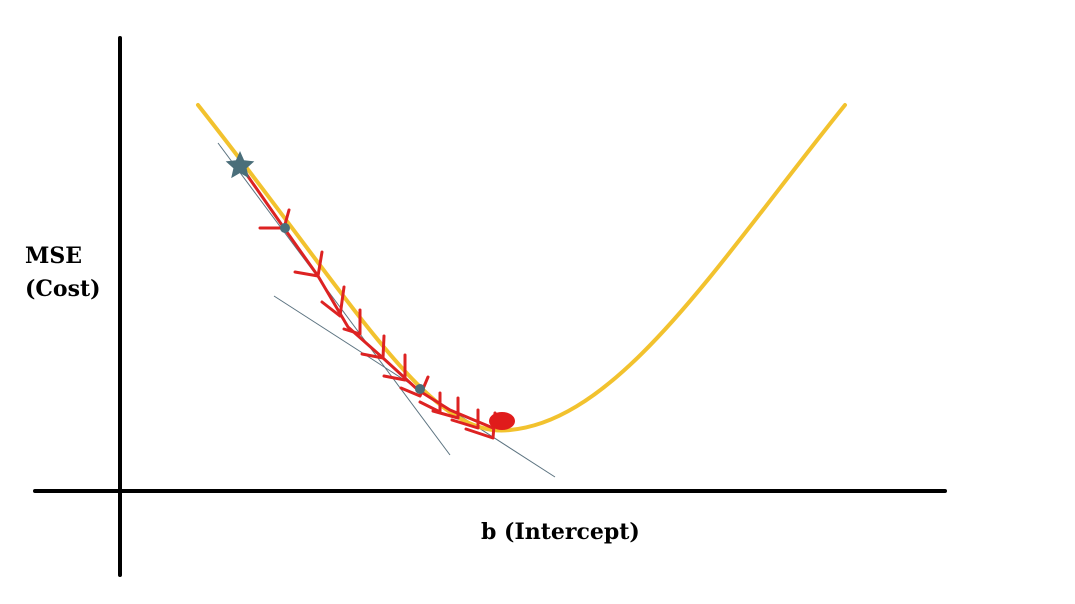 This screenshot has height=604, width=1075. Describe the element at coordinates (377, 324) in the screenshot. I see `step-arrows` at that location.